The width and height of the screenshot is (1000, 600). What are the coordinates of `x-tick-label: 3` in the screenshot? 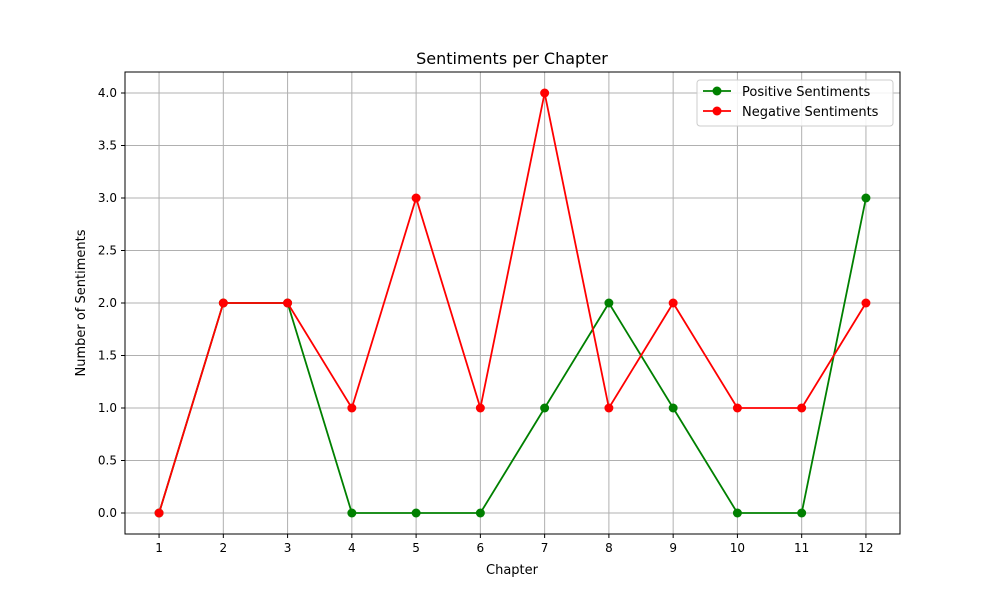 It's located at (288, 548).